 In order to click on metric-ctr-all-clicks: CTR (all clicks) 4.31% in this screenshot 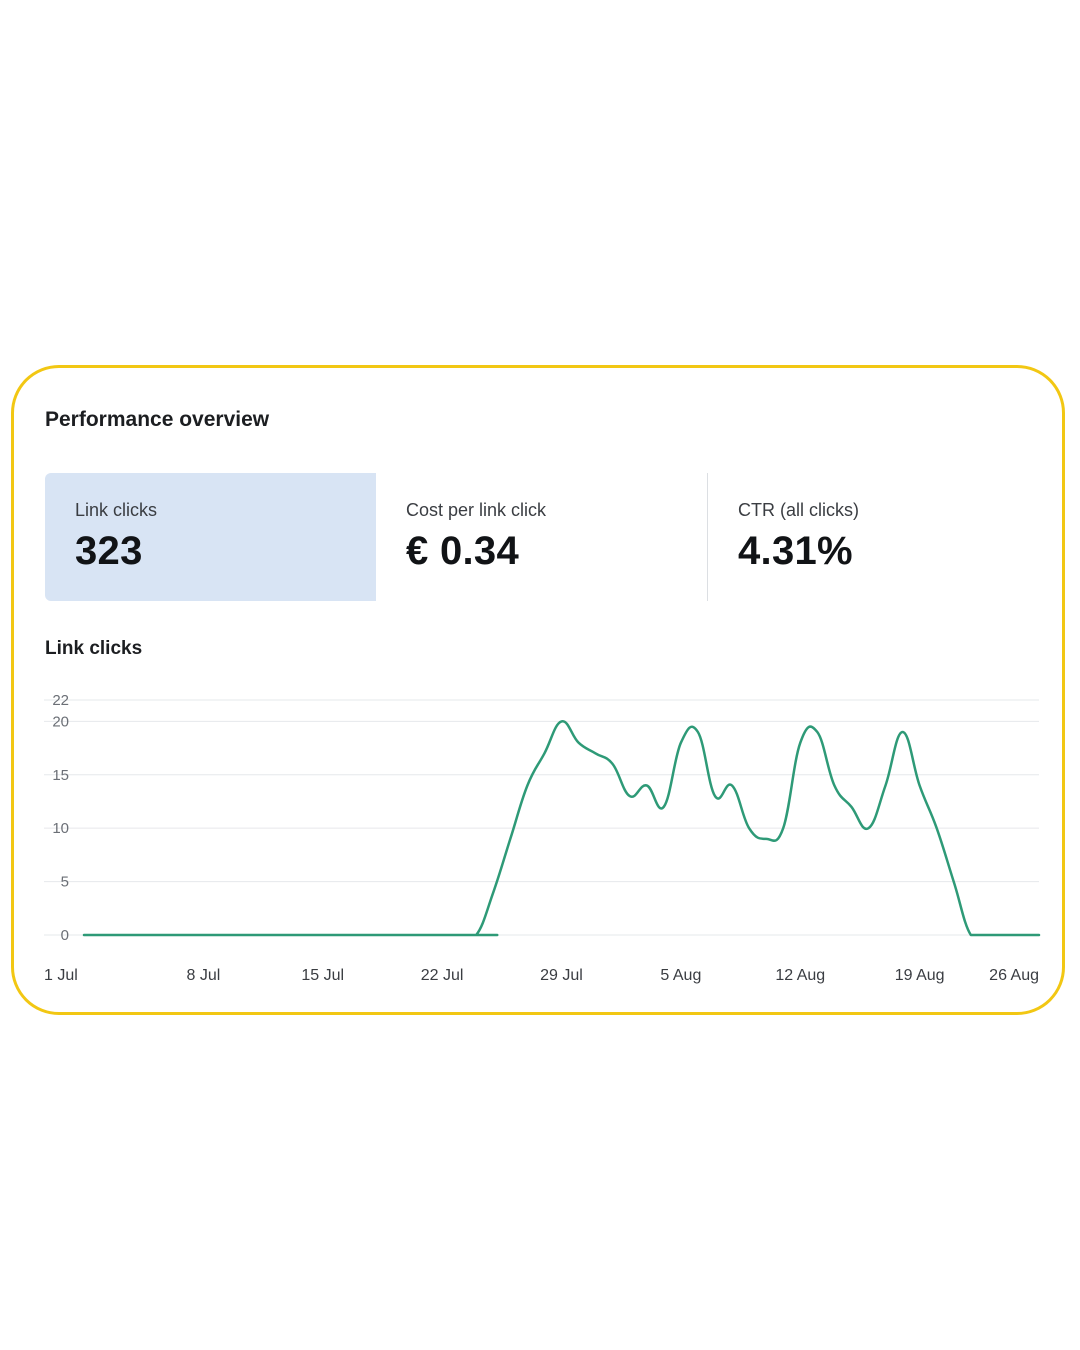, I will do `click(872, 537)`.